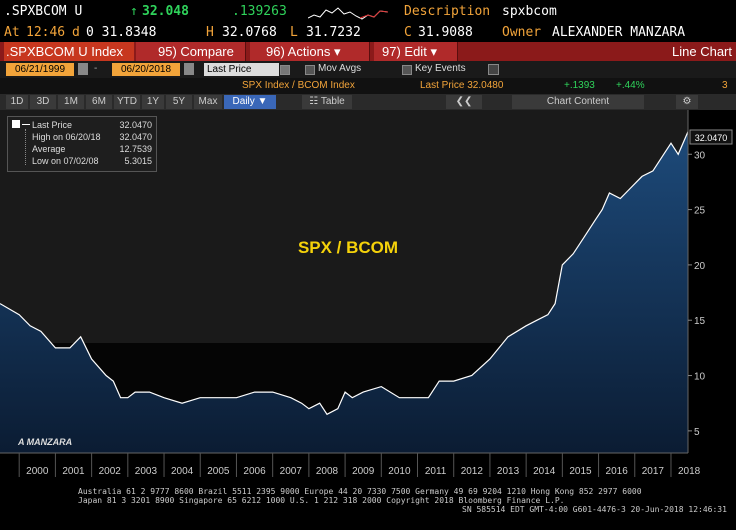 The width and height of the screenshot is (736, 530). Describe the element at coordinates (333, 32) in the screenshot. I see `low-value: 31.7232` at that location.